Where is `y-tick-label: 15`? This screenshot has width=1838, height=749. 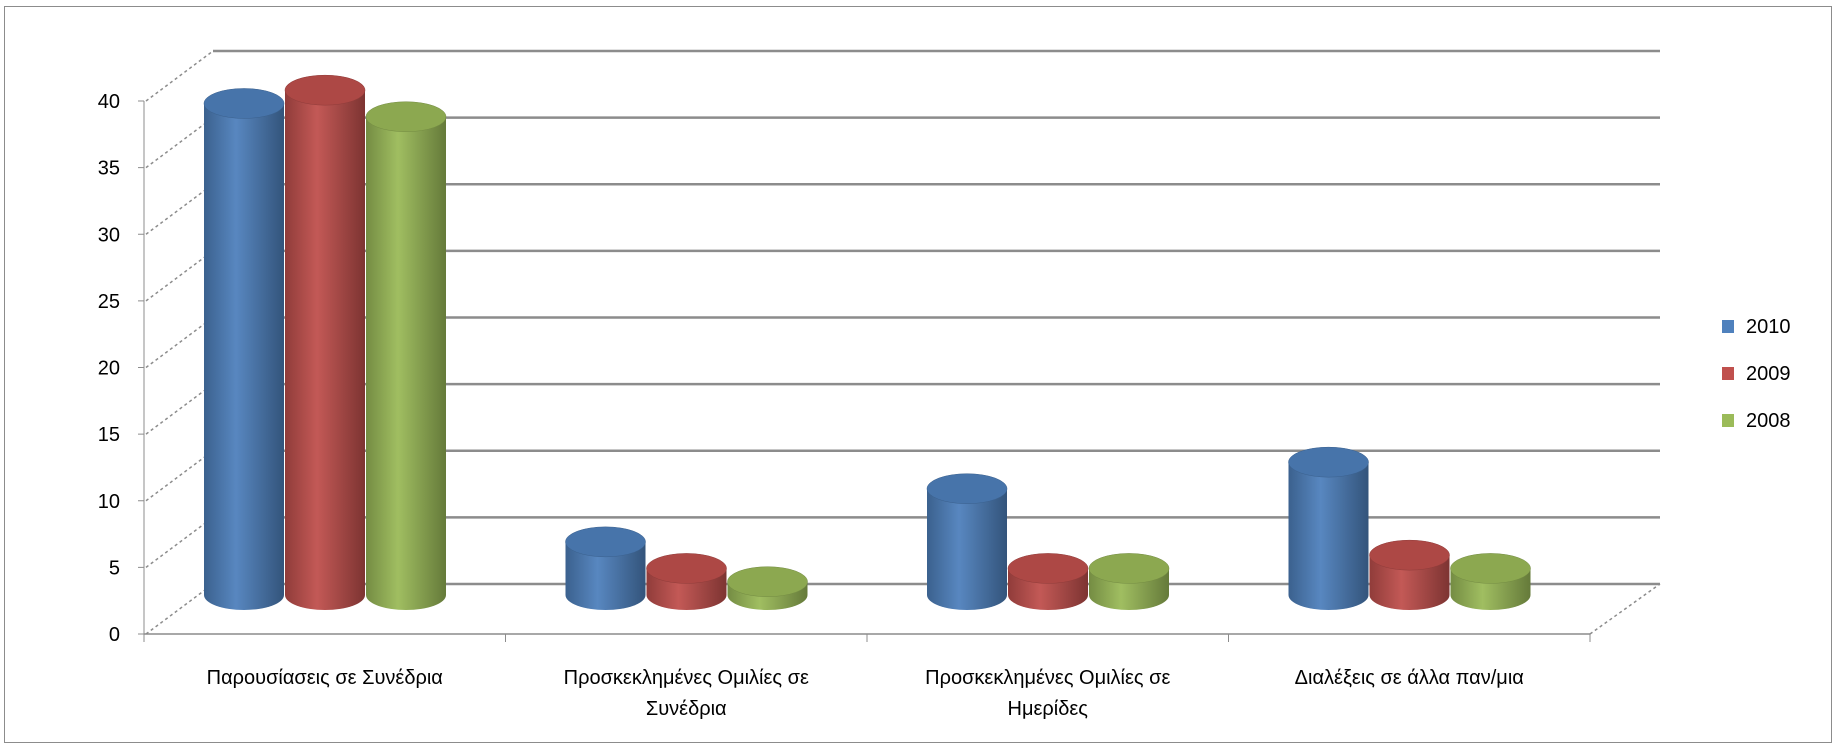 y-tick-label: 15 is located at coordinates (109, 435).